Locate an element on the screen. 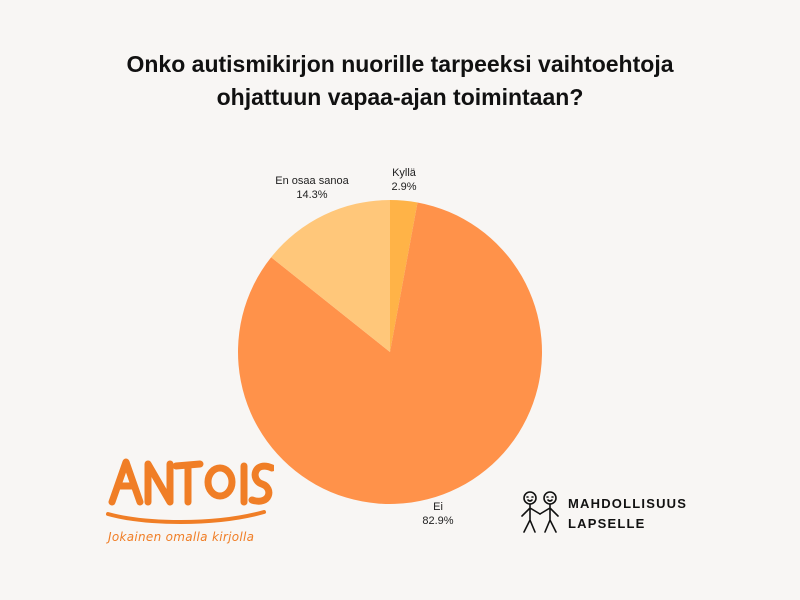 This screenshot has height=600, width=800. slice-value-1: 82.9% is located at coordinates (437, 521).